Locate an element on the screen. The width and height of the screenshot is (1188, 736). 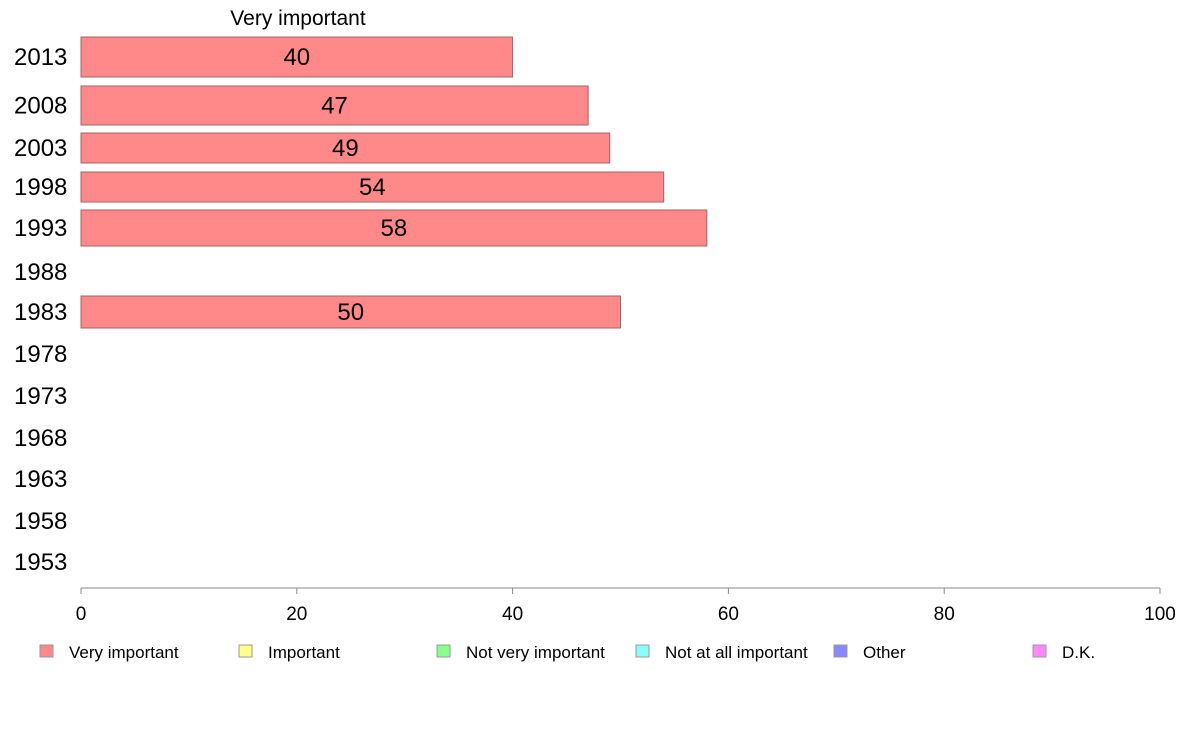
year-label: 1998 is located at coordinates (40, 187).